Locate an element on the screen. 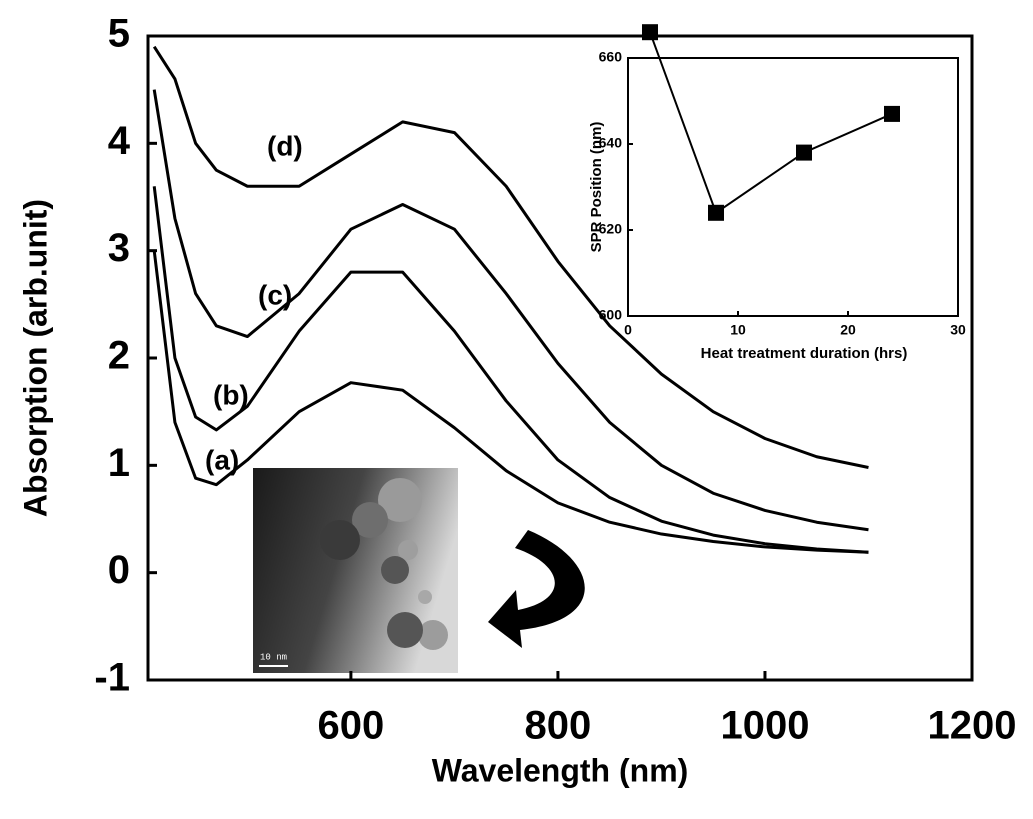 The width and height of the screenshot is (1033, 819). y-tick-label: 4 is located at coordinates (119, 141).